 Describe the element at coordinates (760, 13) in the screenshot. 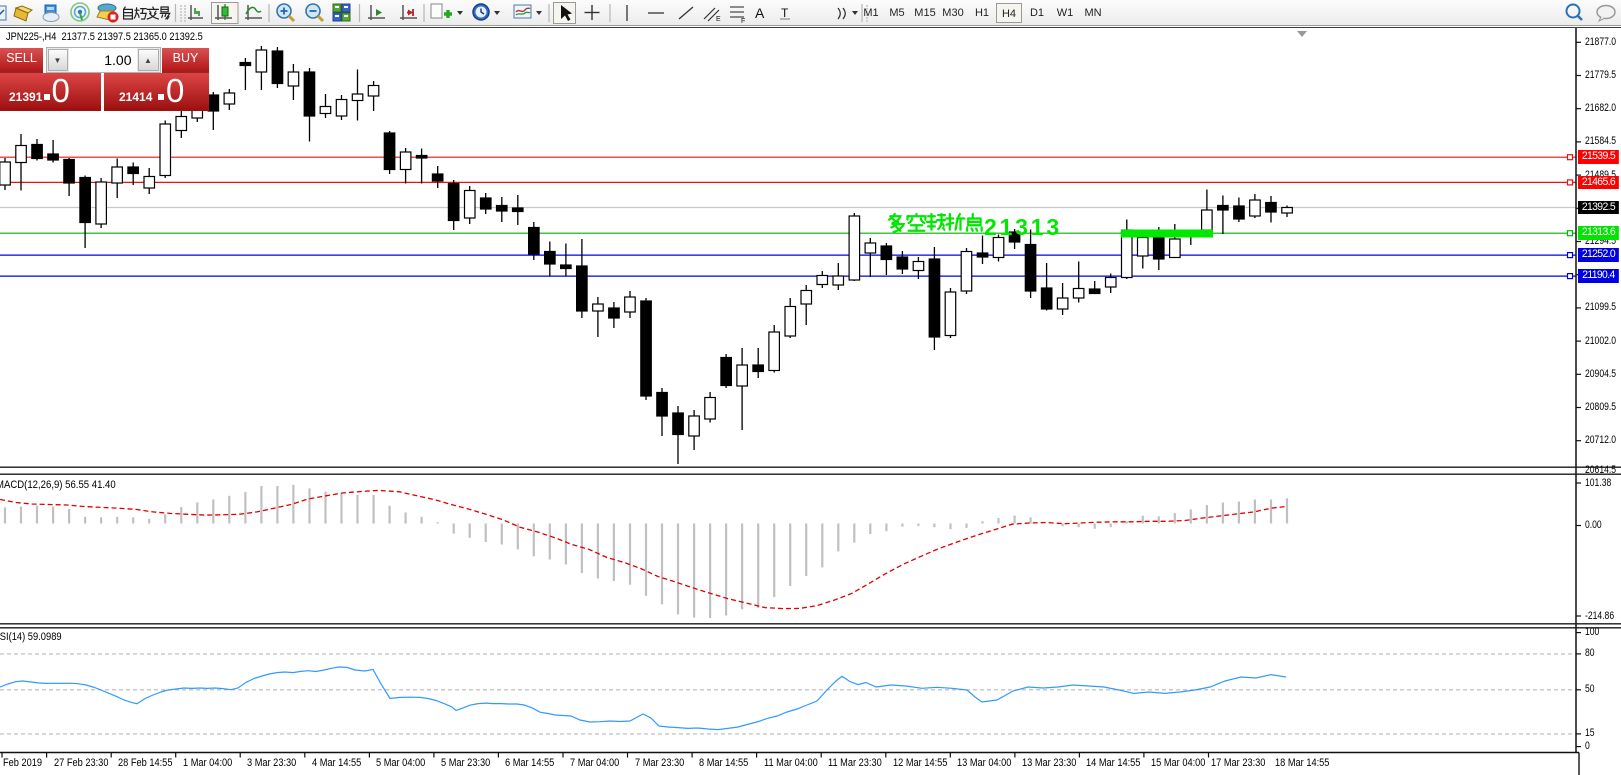

I see `svg-text: A` at that location.